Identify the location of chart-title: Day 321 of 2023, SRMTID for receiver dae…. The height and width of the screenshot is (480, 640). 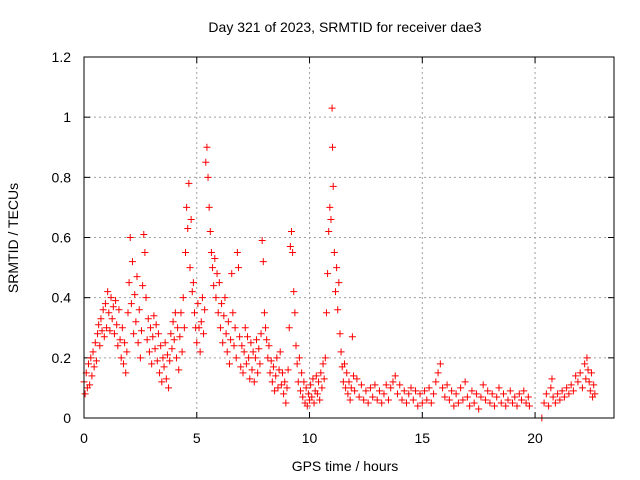
(344, 27).